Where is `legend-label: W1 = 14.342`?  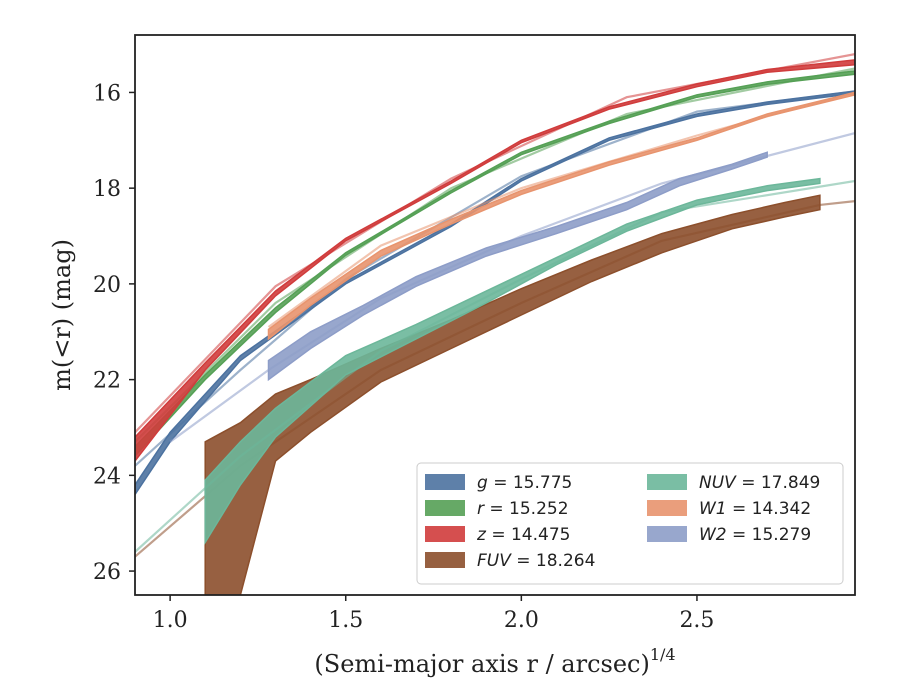
legend-label: W1 = 14.342 is located at coordinates (755, 509).